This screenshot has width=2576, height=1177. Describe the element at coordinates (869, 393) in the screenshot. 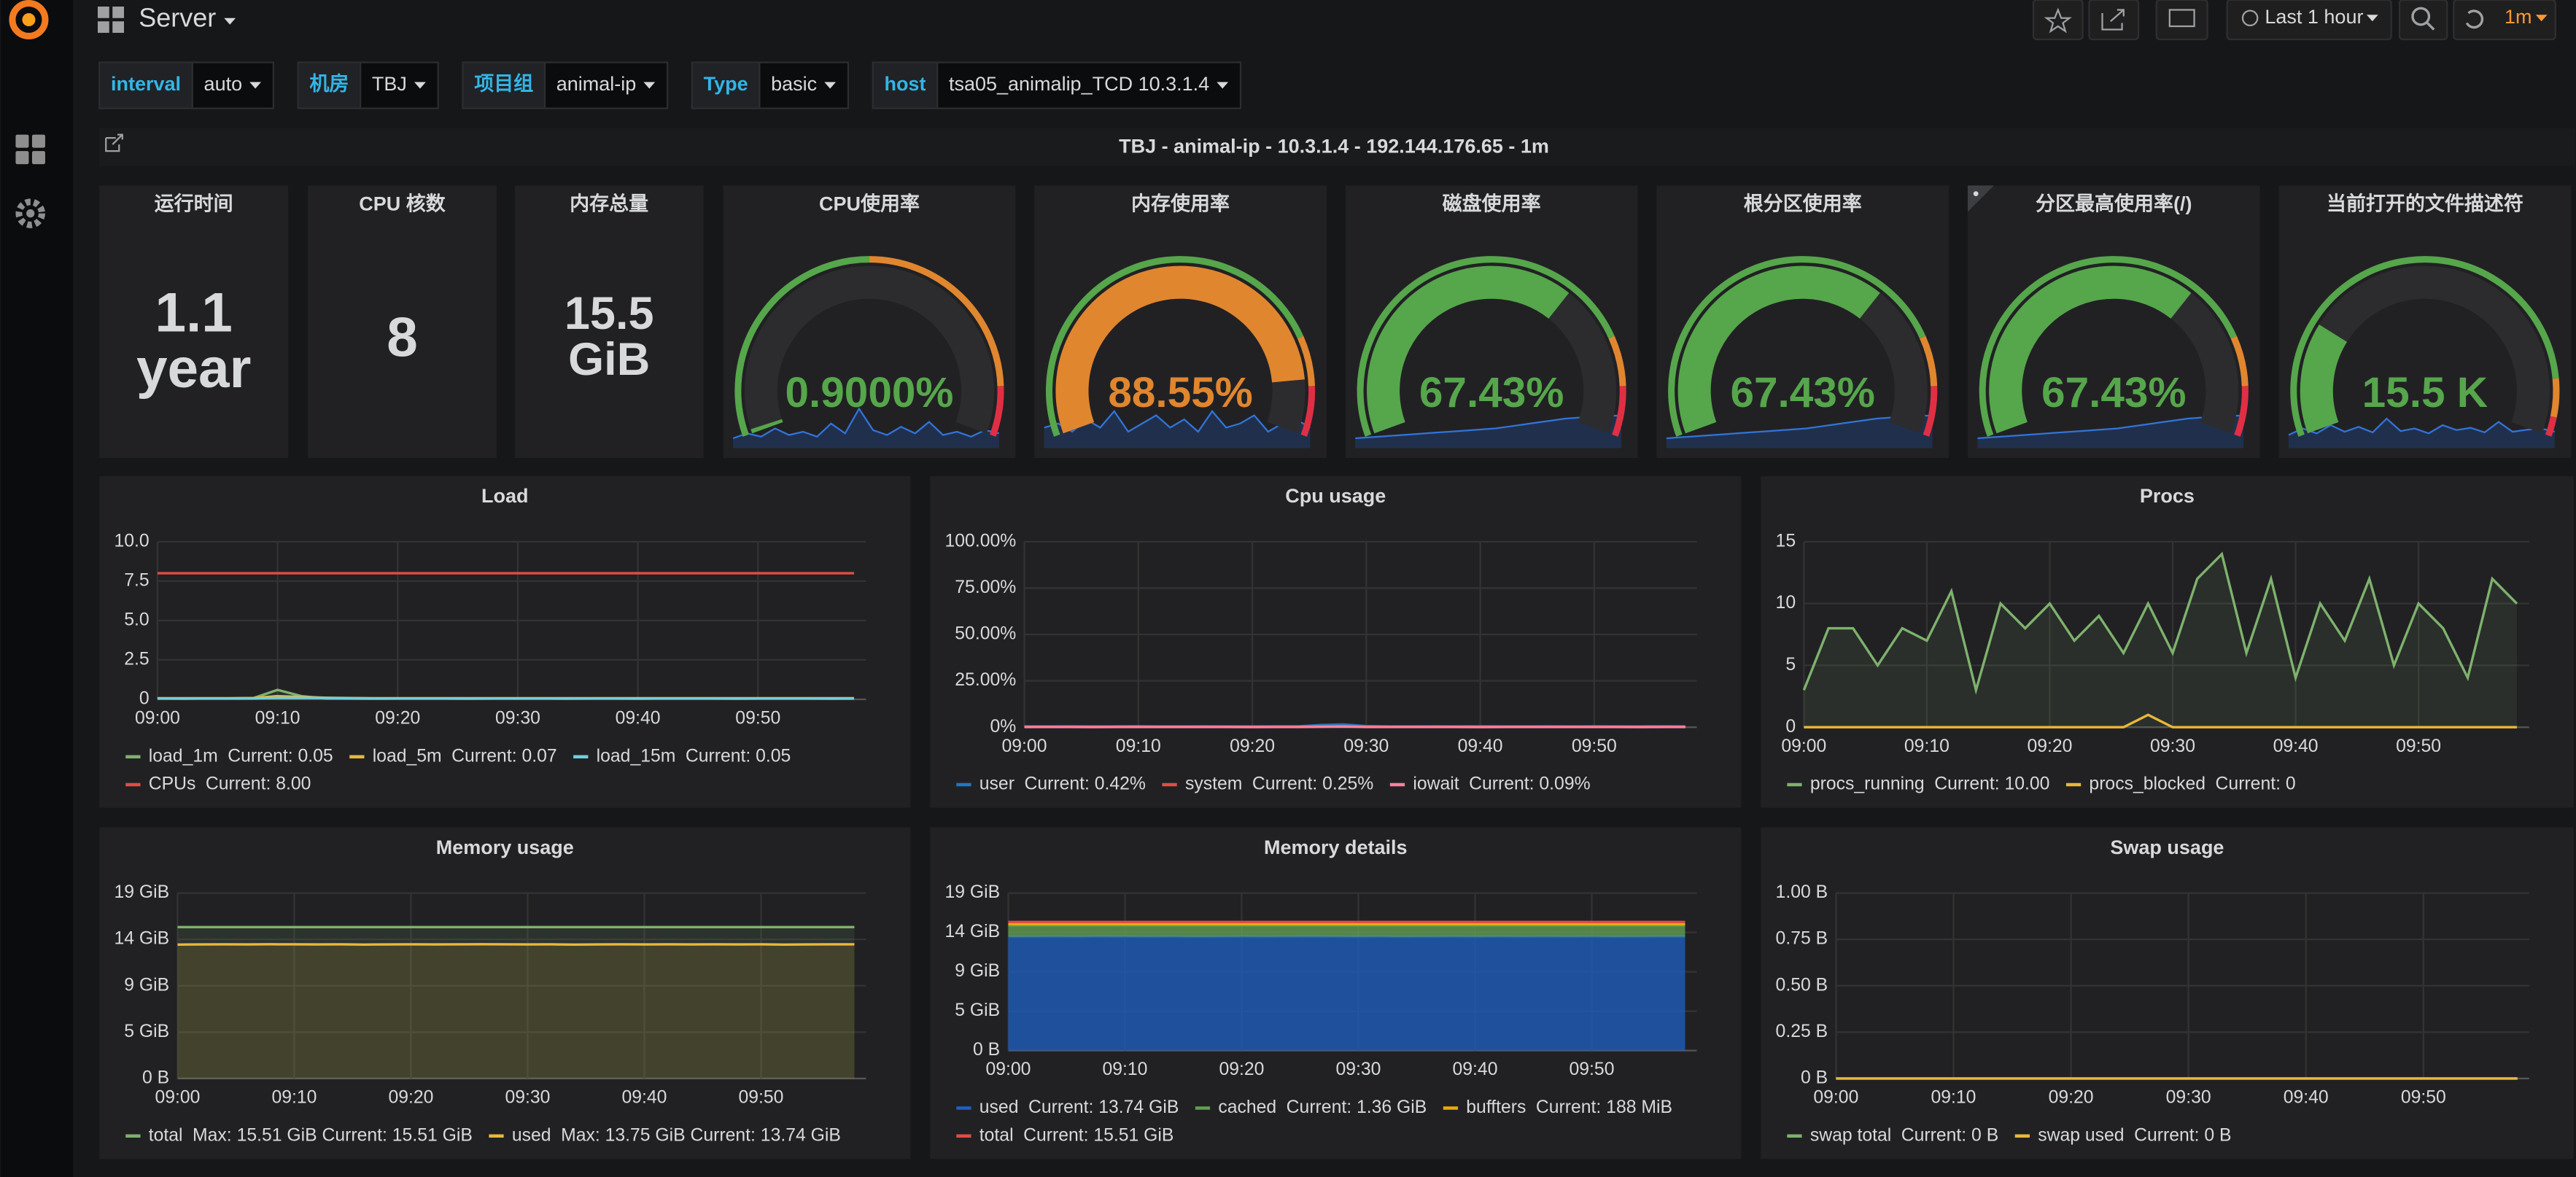

I see `gauge-value: 0.9000%` at that location.